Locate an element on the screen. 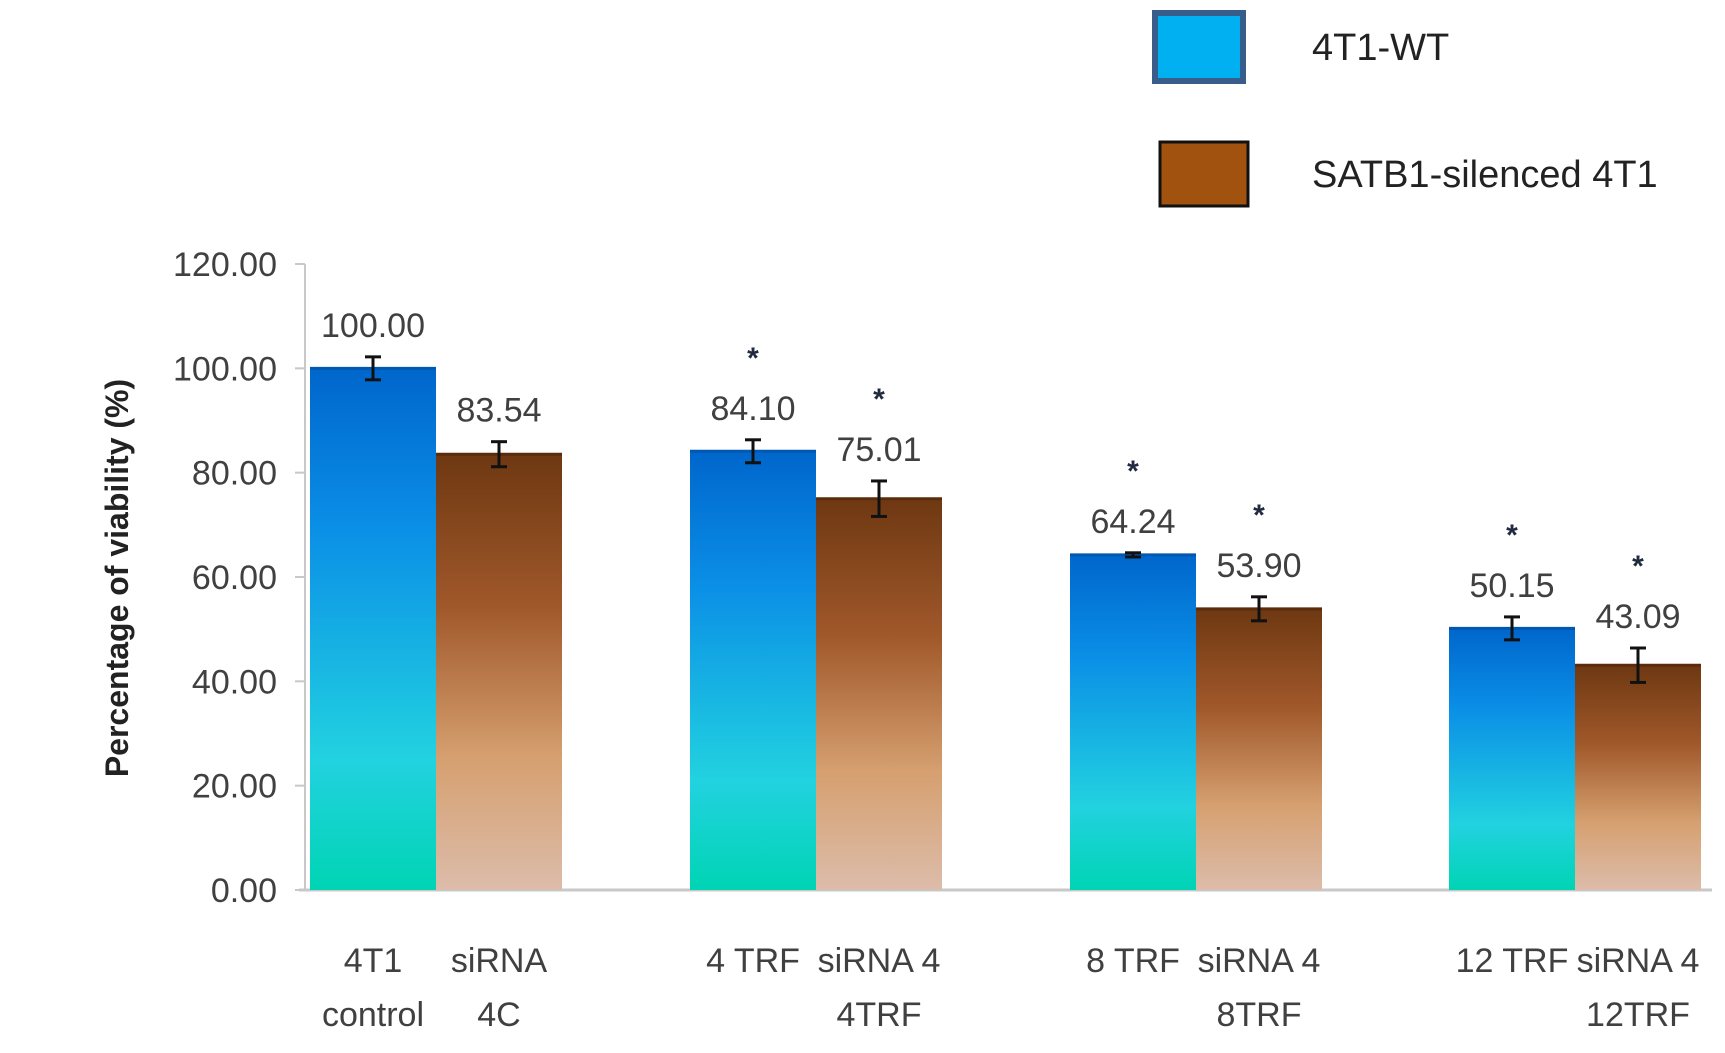  legend-item-silenced: SATB1-silenced 4T1 is located at coordinates (1408, 174).